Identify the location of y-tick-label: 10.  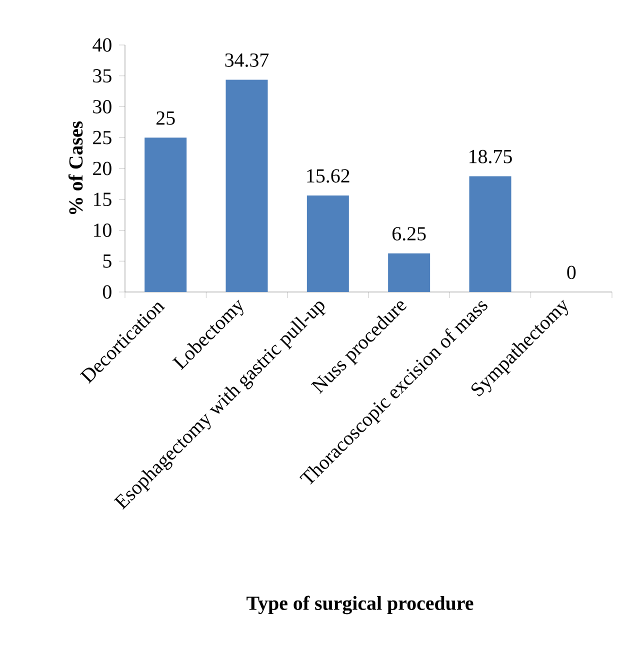
(103, 230).